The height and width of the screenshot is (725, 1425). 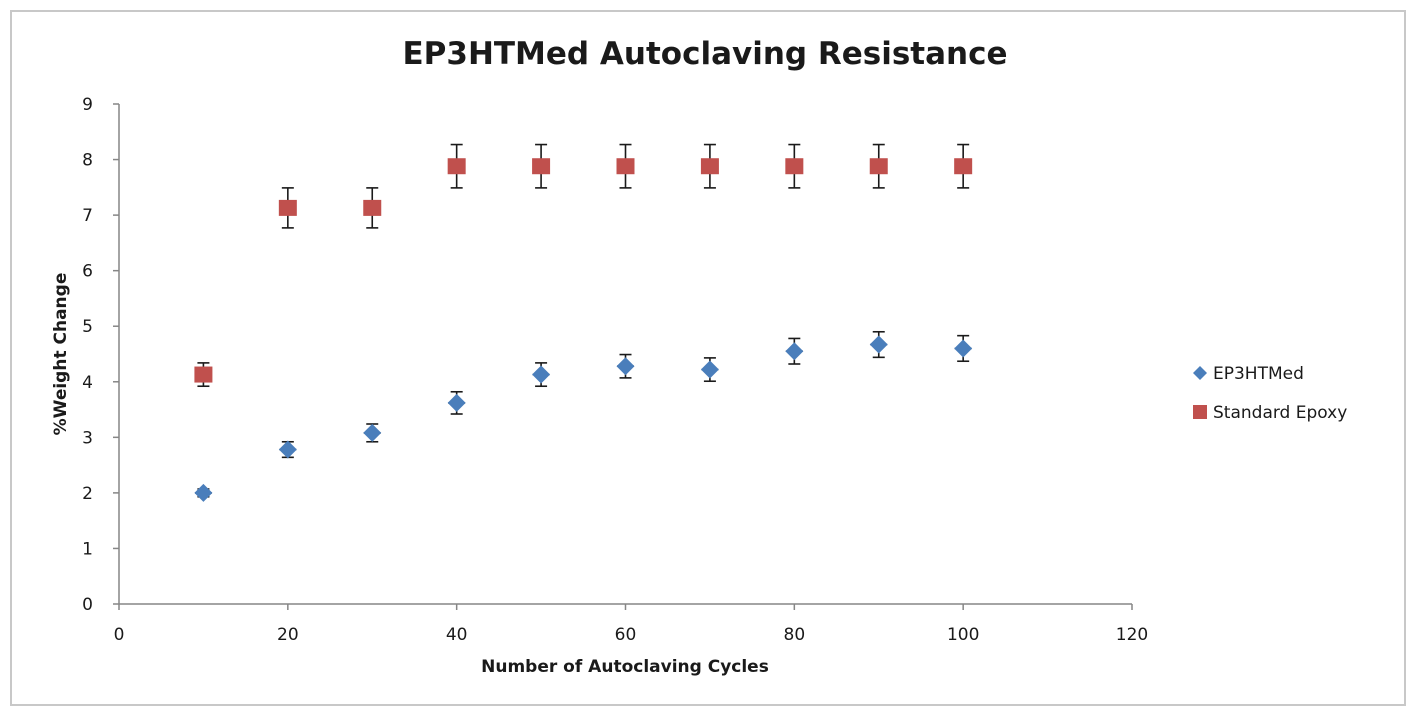 What do you see at coordinates (87, 161) in the screenshot?
I see `y-tick-label: 8` at bounding box center [87, 161].